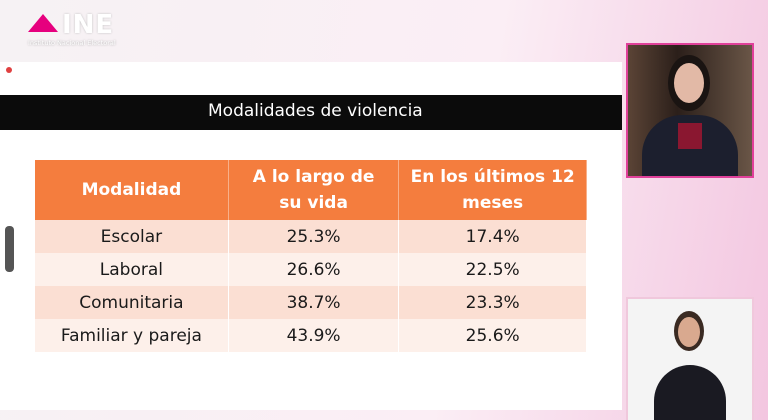 This screenshot has width=768, height=420. I want to click on side-toolbar, so click(9, 249).